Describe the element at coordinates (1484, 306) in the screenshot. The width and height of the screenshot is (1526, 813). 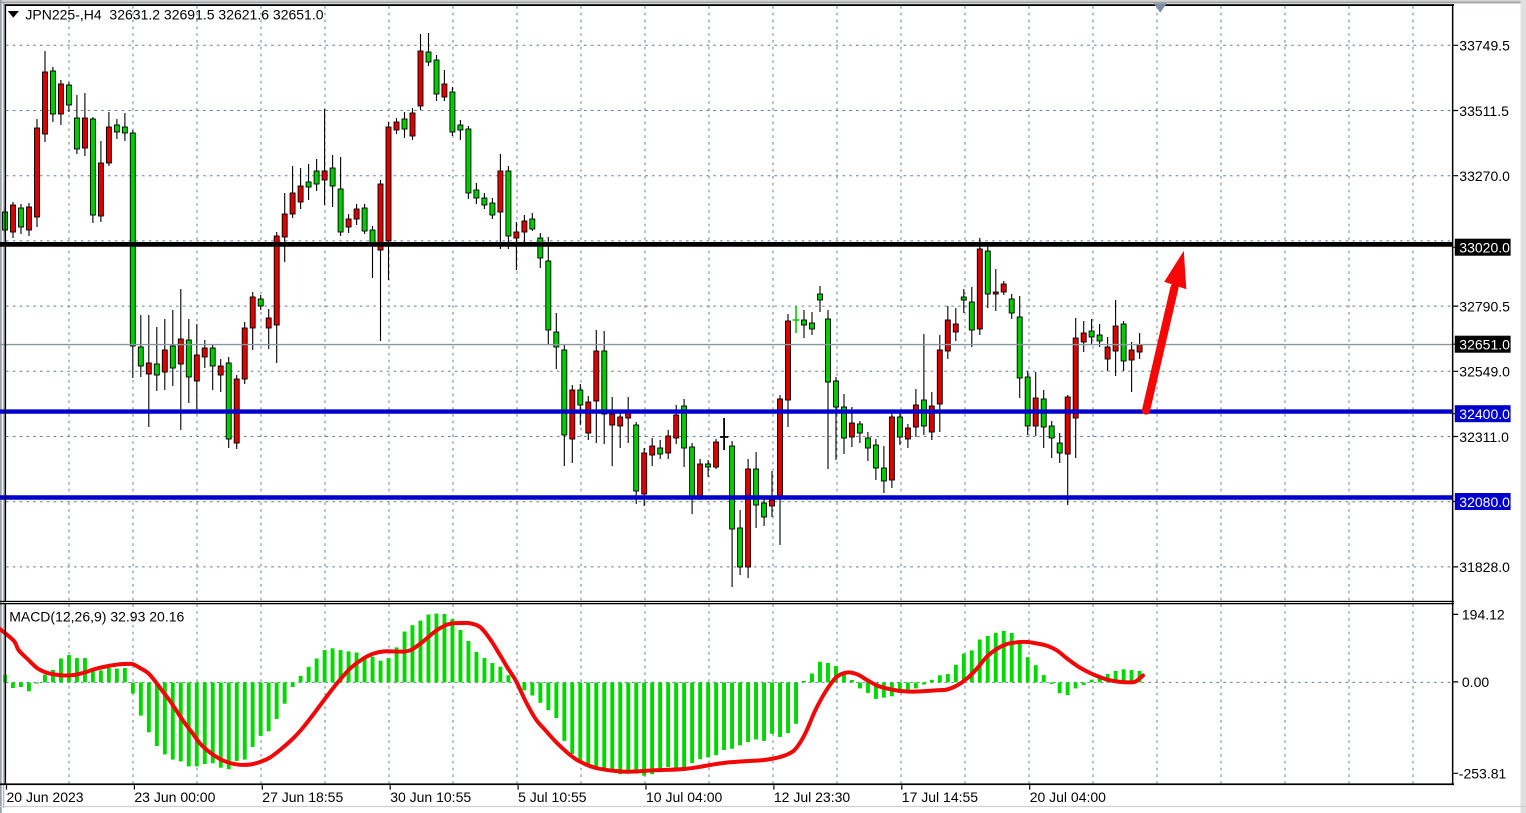
I see `svg-text: 32790.5` at that location.